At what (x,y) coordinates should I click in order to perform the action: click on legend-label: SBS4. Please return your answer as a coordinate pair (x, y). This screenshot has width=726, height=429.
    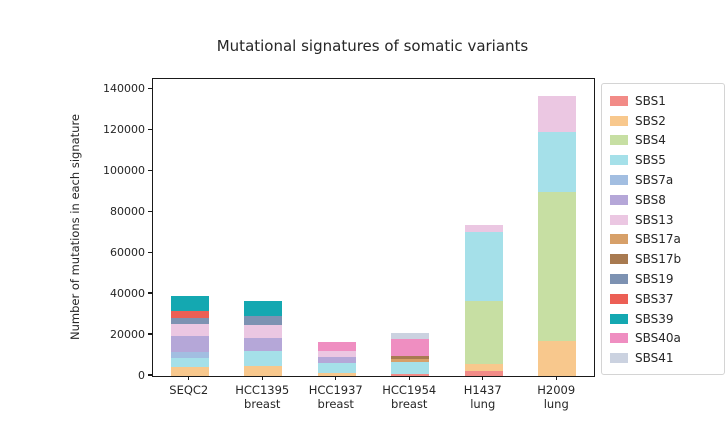
    Looking at the image, I should click on (650, 140).